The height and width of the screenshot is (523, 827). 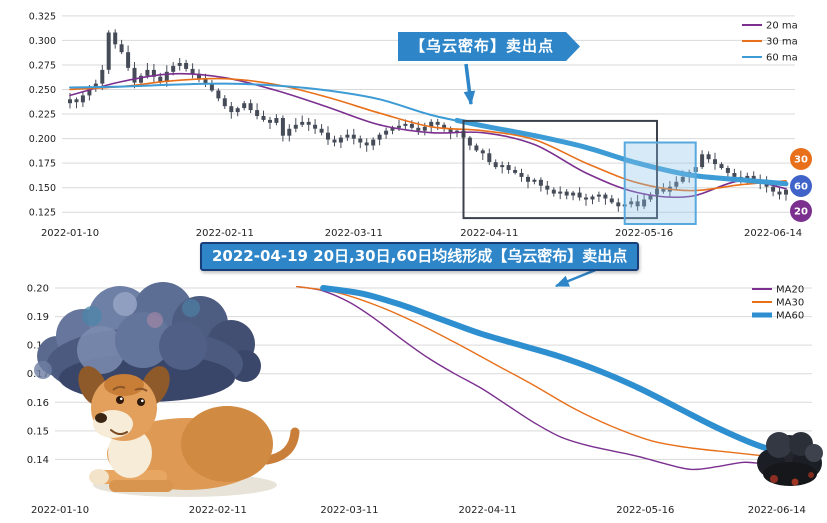 I want to click on y-tick-label: 0.250, so click(x=42, y=90).